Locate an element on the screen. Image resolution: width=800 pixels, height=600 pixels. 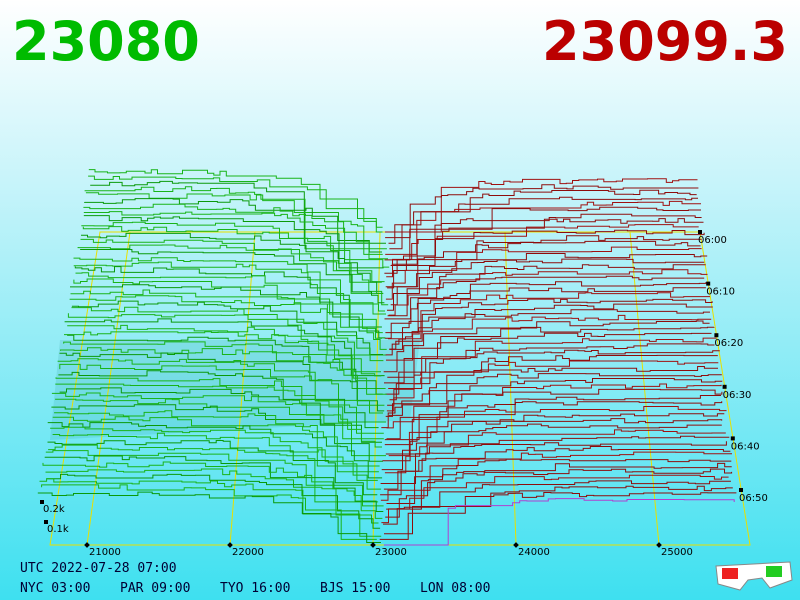
price-label: 23000 is located at coordinates (391, 552).